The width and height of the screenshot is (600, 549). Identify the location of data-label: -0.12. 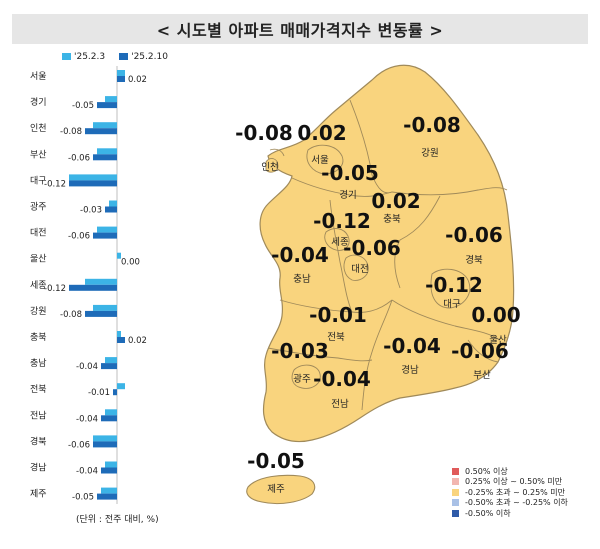
(55, 184).